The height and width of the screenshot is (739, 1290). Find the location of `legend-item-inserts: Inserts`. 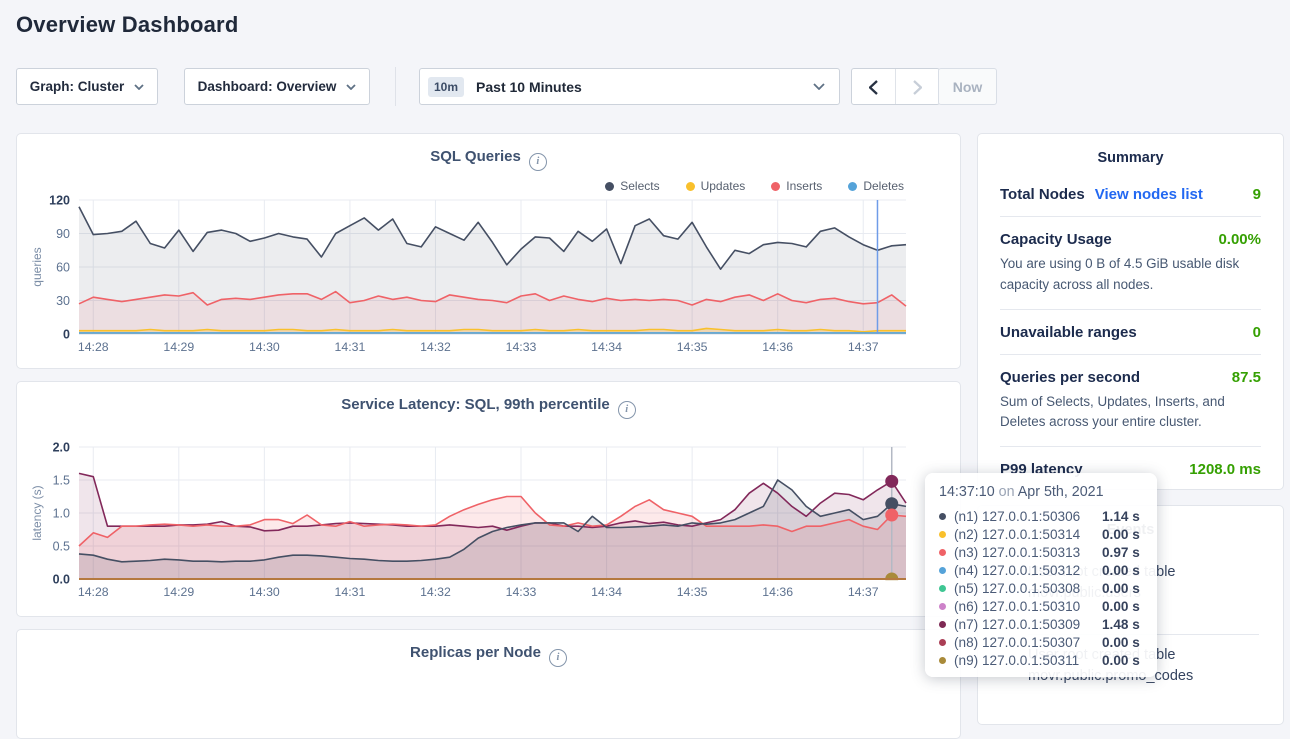

legend-item-inserts: Inserts is located at coordinates (796, 186).